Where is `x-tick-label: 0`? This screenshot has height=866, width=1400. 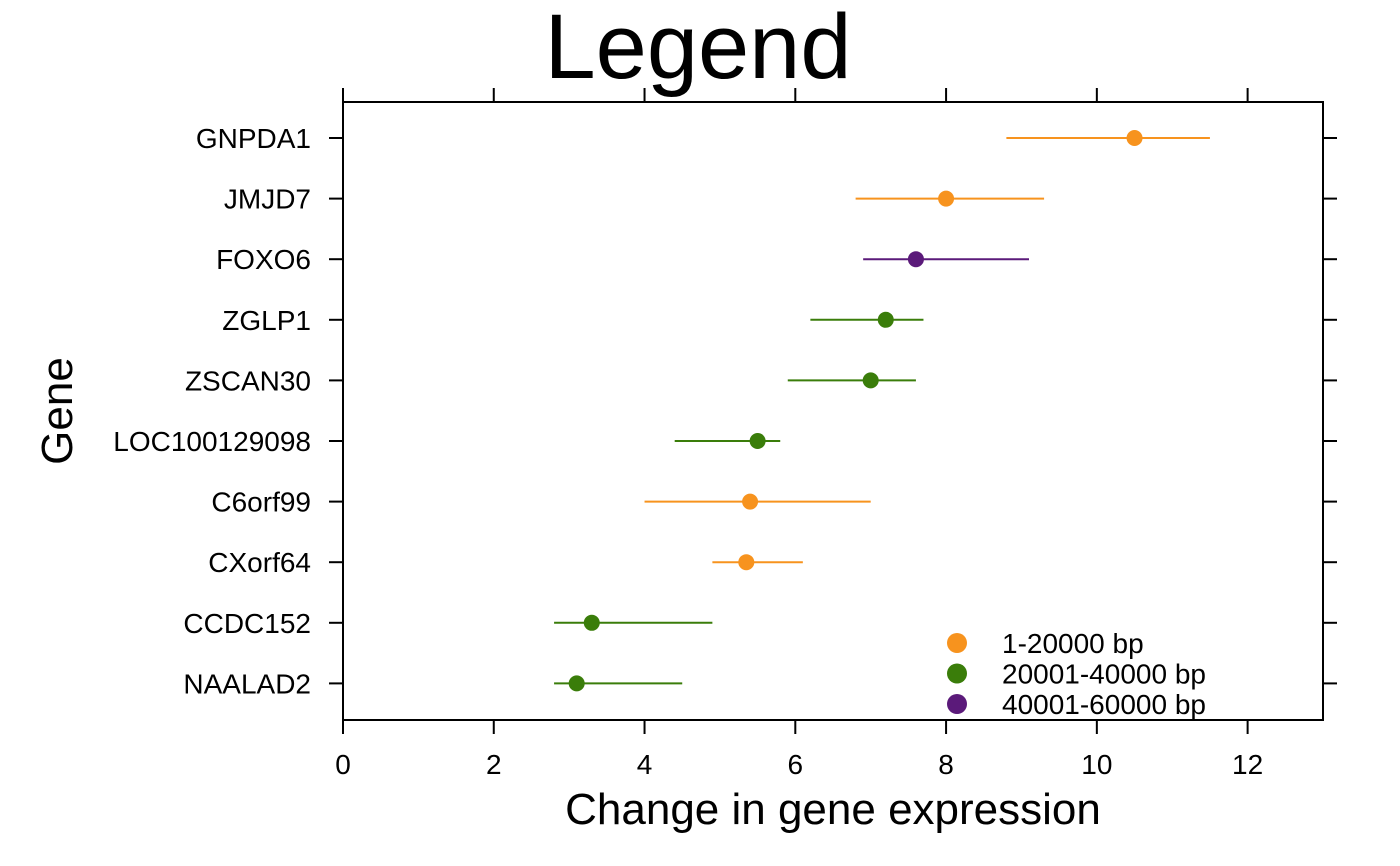
x-tick-label: 0 is located at coordinates (343, 764).